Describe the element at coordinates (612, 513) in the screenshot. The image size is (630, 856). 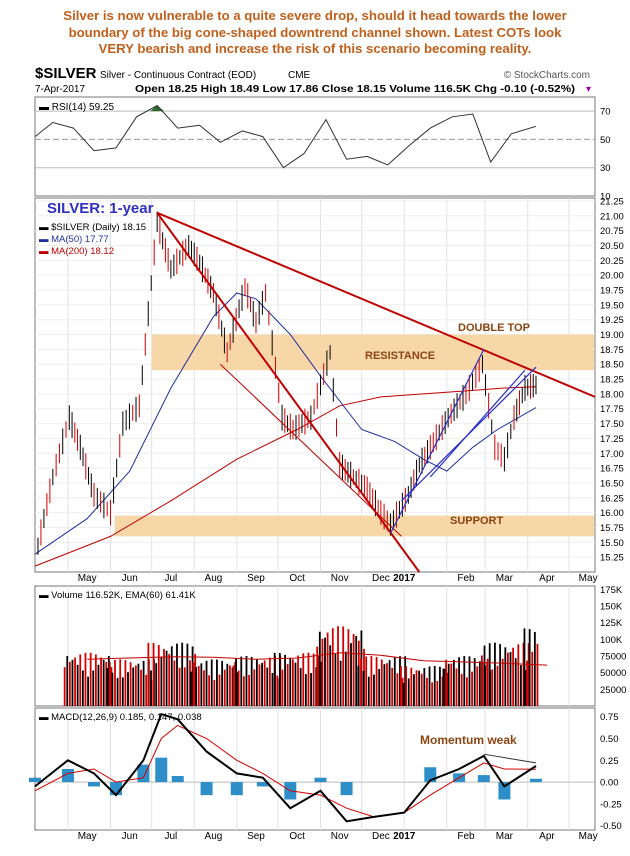
I see `y-tick-label: 16.00` at that location.